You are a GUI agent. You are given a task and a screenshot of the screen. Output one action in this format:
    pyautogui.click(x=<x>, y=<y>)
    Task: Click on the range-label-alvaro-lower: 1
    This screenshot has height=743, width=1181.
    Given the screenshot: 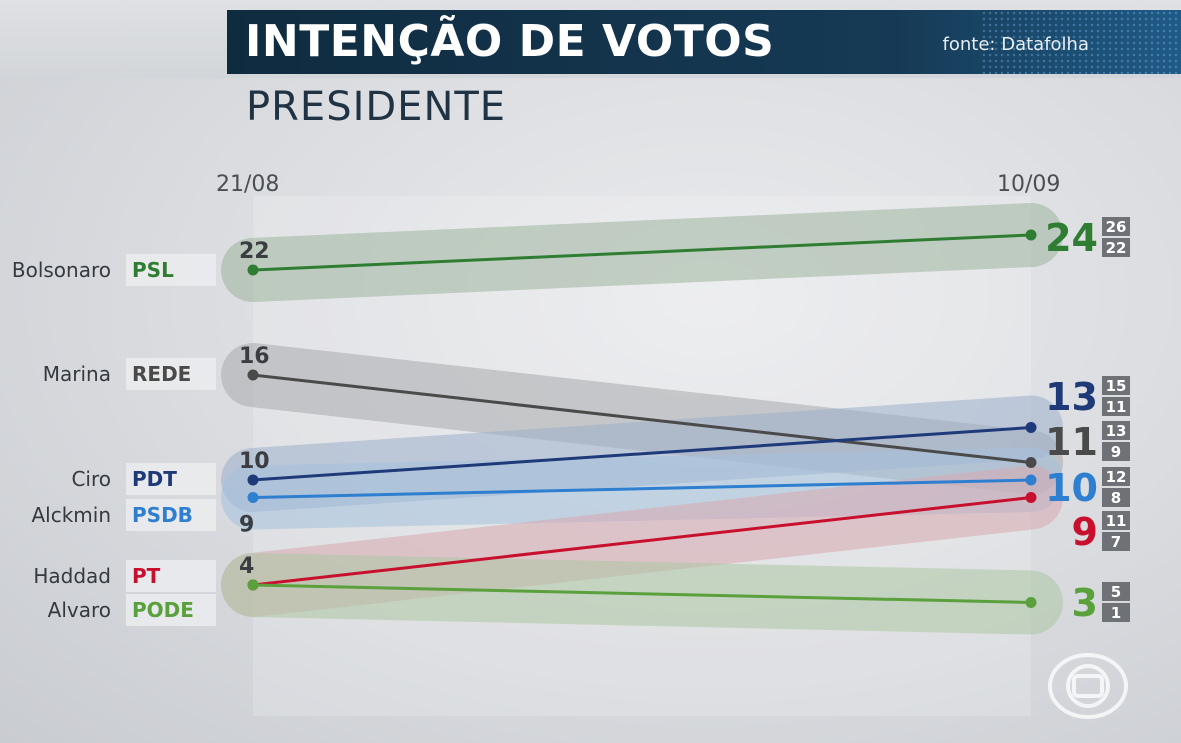 What is the action you would take?
    pyautogui.click(x=1116, y=613)
    